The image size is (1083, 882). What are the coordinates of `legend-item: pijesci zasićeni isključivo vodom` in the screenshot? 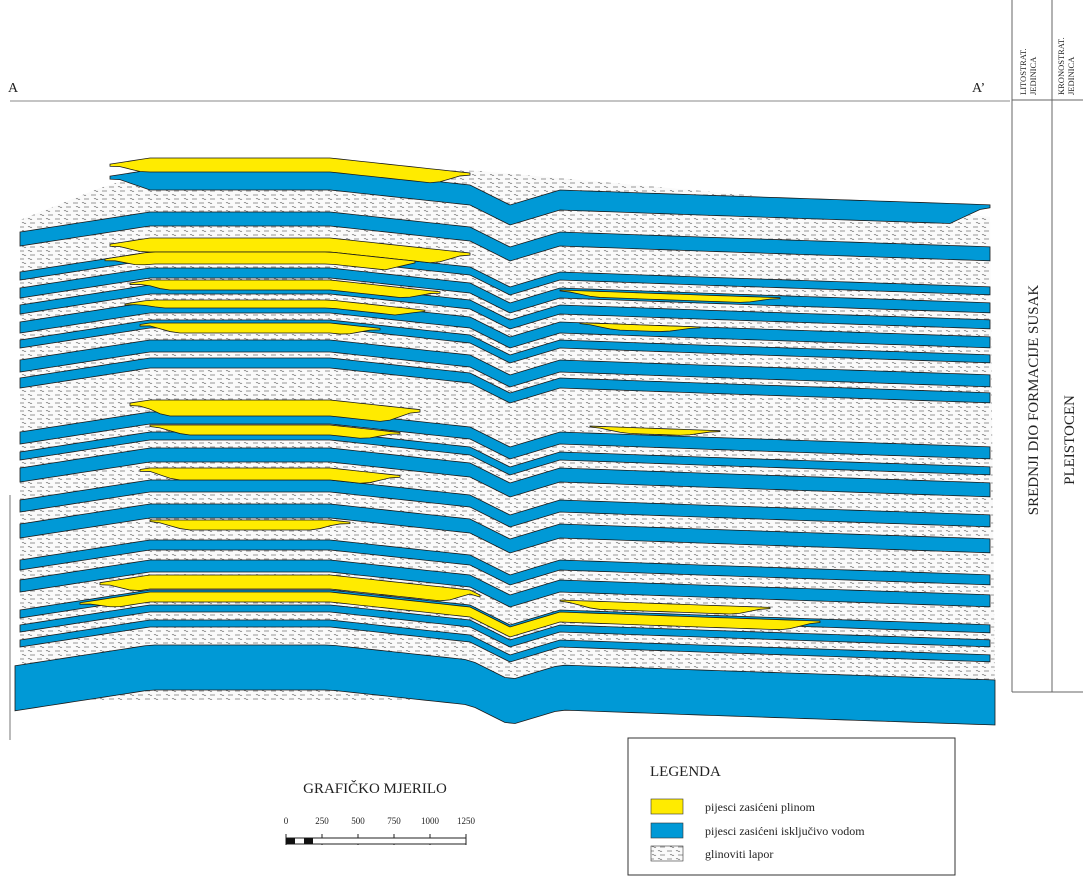 It's located at (785, 831).